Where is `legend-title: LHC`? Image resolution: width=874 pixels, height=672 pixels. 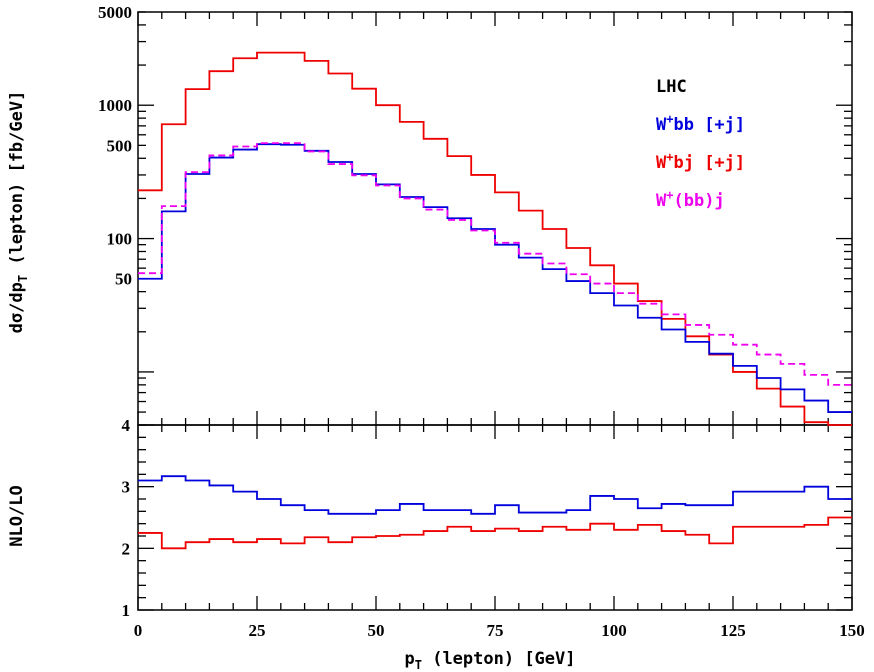 legend-title: LHC is located at coordinates (671, 87).